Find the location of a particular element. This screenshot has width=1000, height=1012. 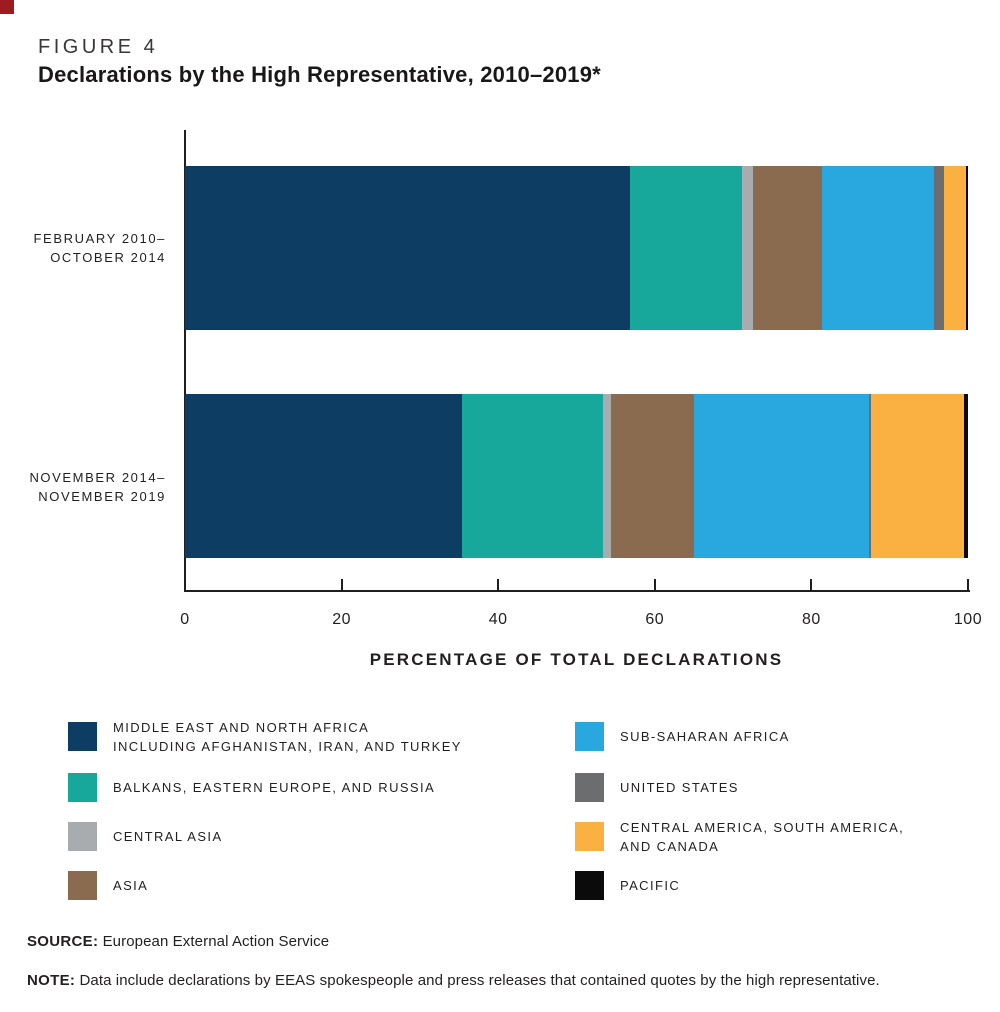

legend-label: CENTRAL ASIA is located at coordinates (168, 836).